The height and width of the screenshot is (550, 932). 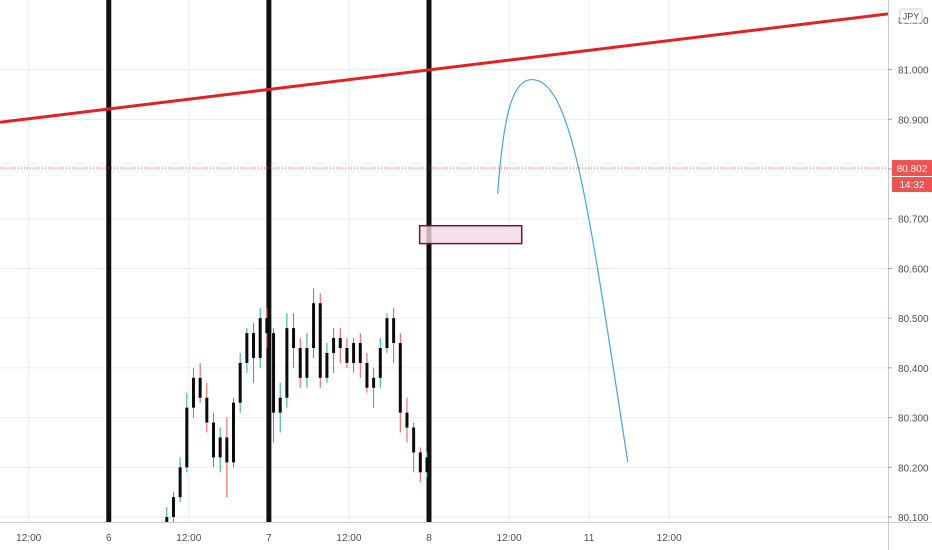 I want to click on time-tick-label: 7, so click(x=269, y=538).